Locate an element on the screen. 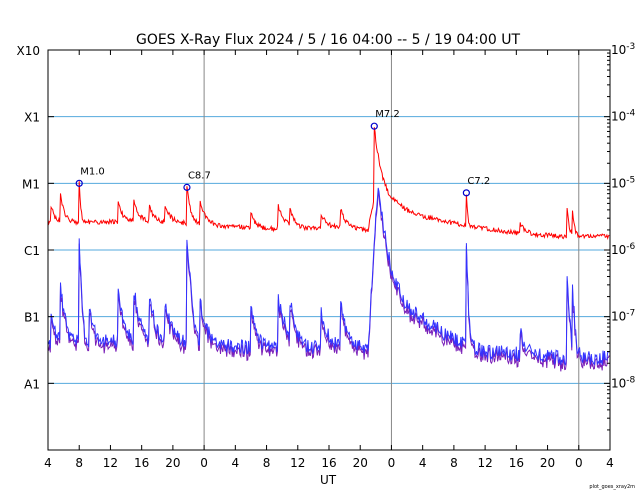  plot-credit: plot_goes_xray2m is located at coordinates (612, 487).